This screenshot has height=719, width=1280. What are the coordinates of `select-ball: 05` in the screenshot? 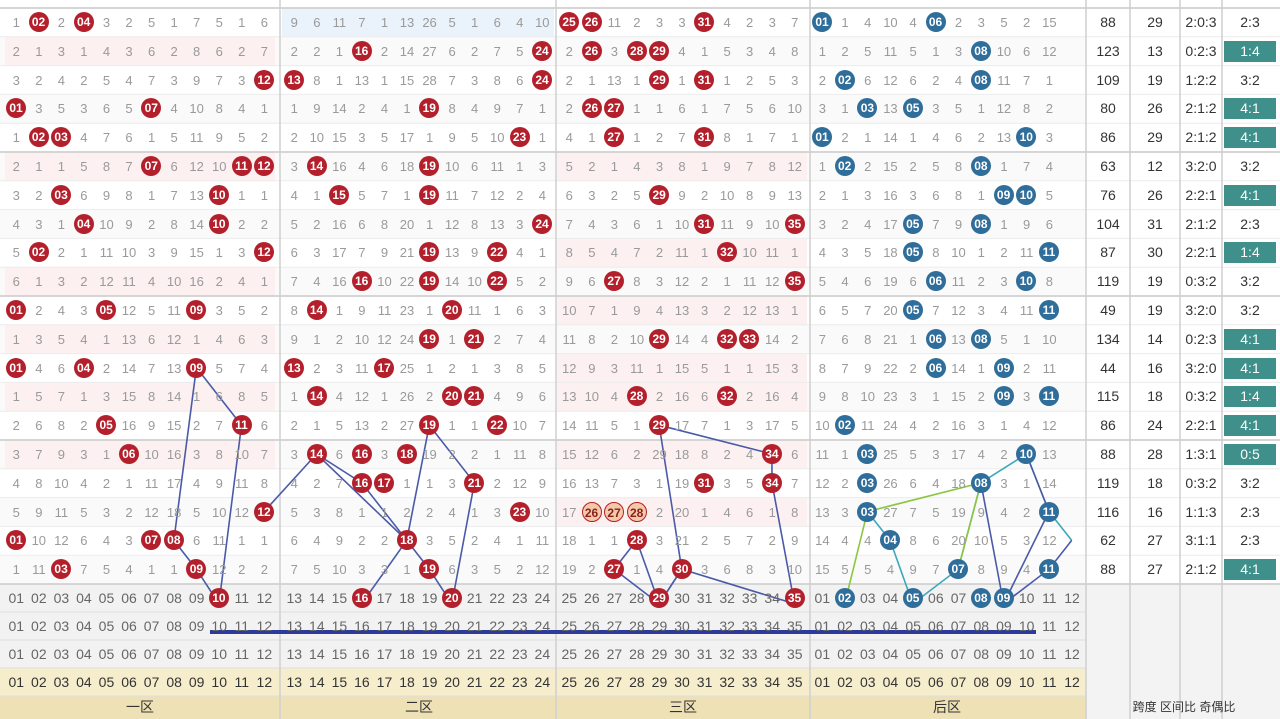 It's located at (912, 598).